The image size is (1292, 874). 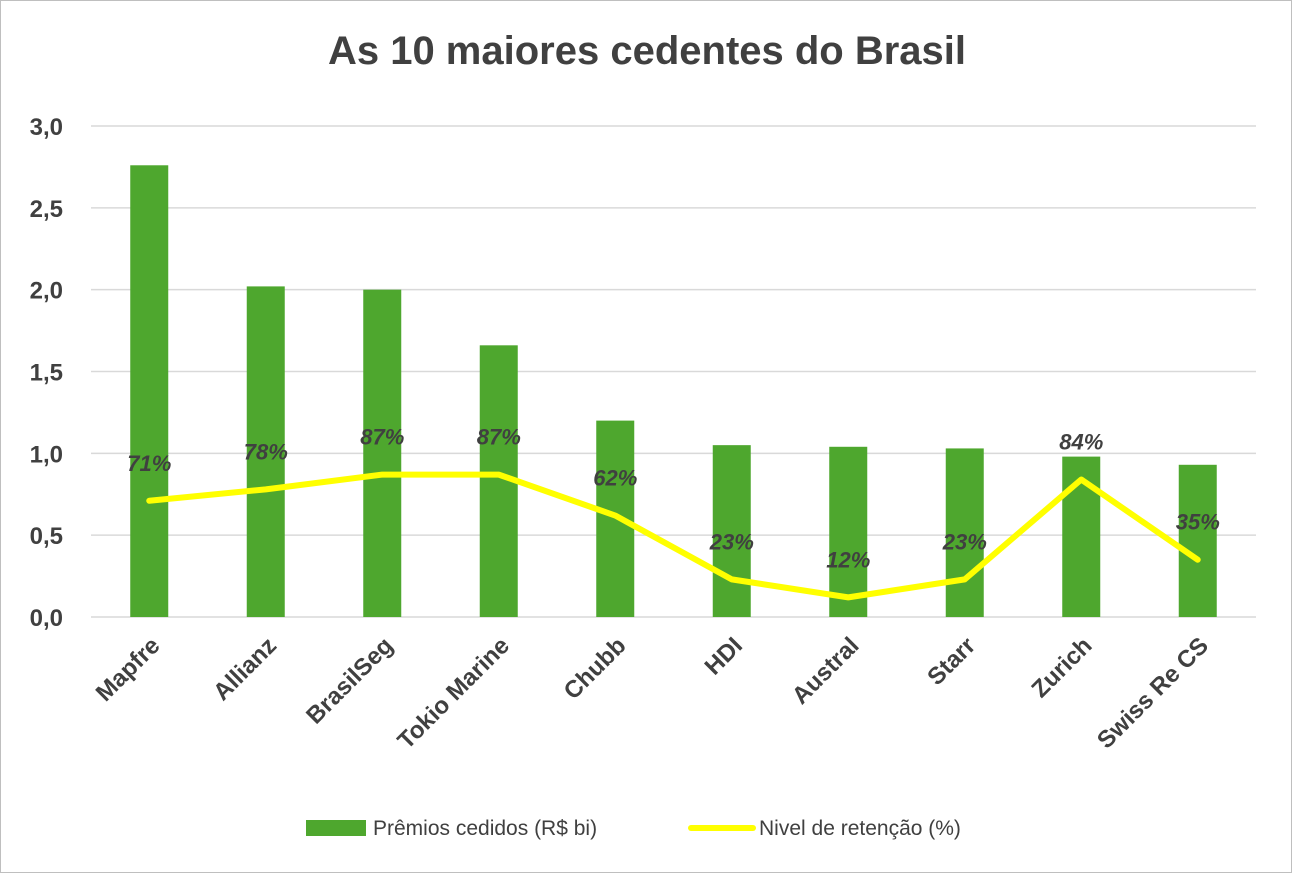 I want to click on x-tick-label: Chubb, so click(x=595, y=668).